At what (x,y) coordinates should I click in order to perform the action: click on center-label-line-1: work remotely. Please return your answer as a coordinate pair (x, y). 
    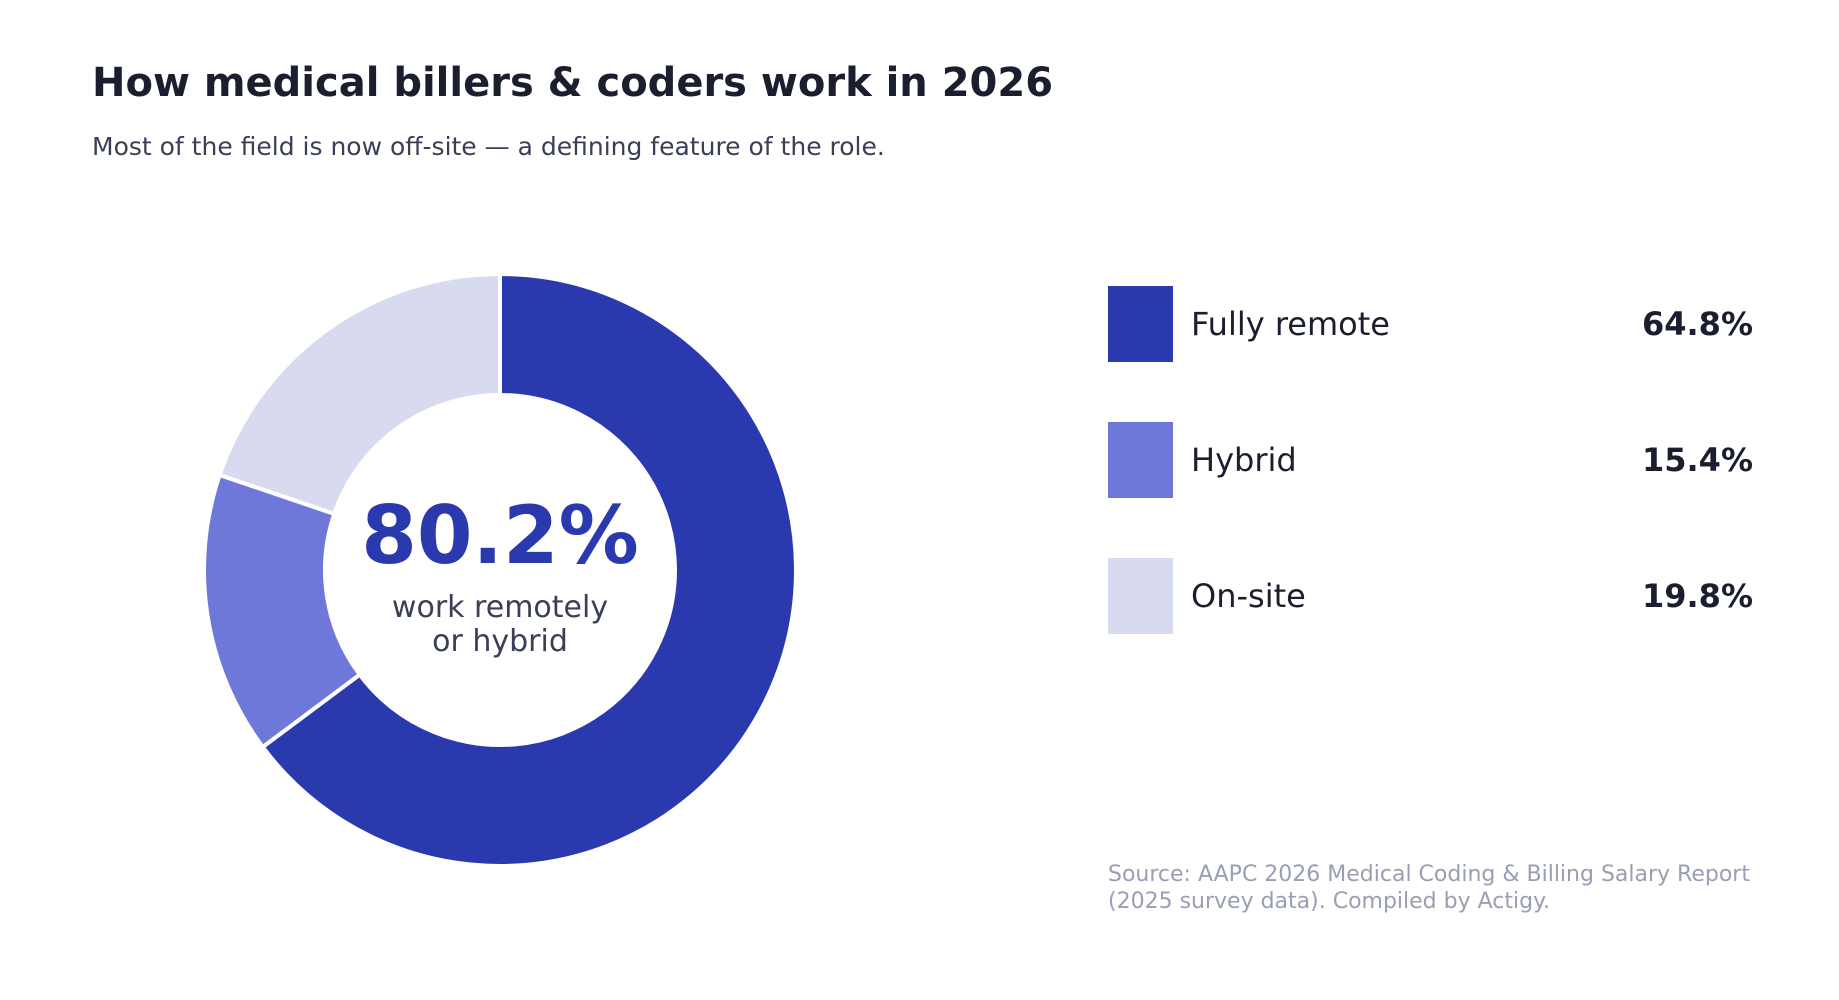
    Looking at the image, I should click on (500, 607).